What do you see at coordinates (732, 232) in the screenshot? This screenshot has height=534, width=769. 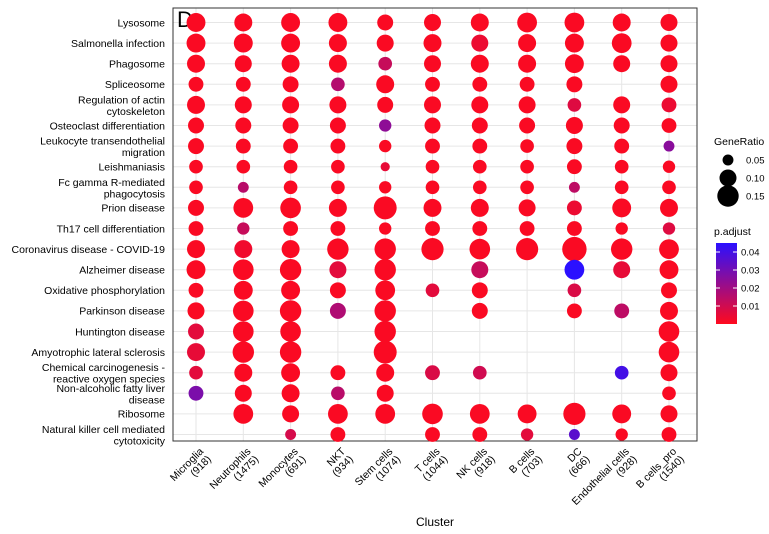 I see `color-legend-title: p.adjust` at bounding box center [732, 232].